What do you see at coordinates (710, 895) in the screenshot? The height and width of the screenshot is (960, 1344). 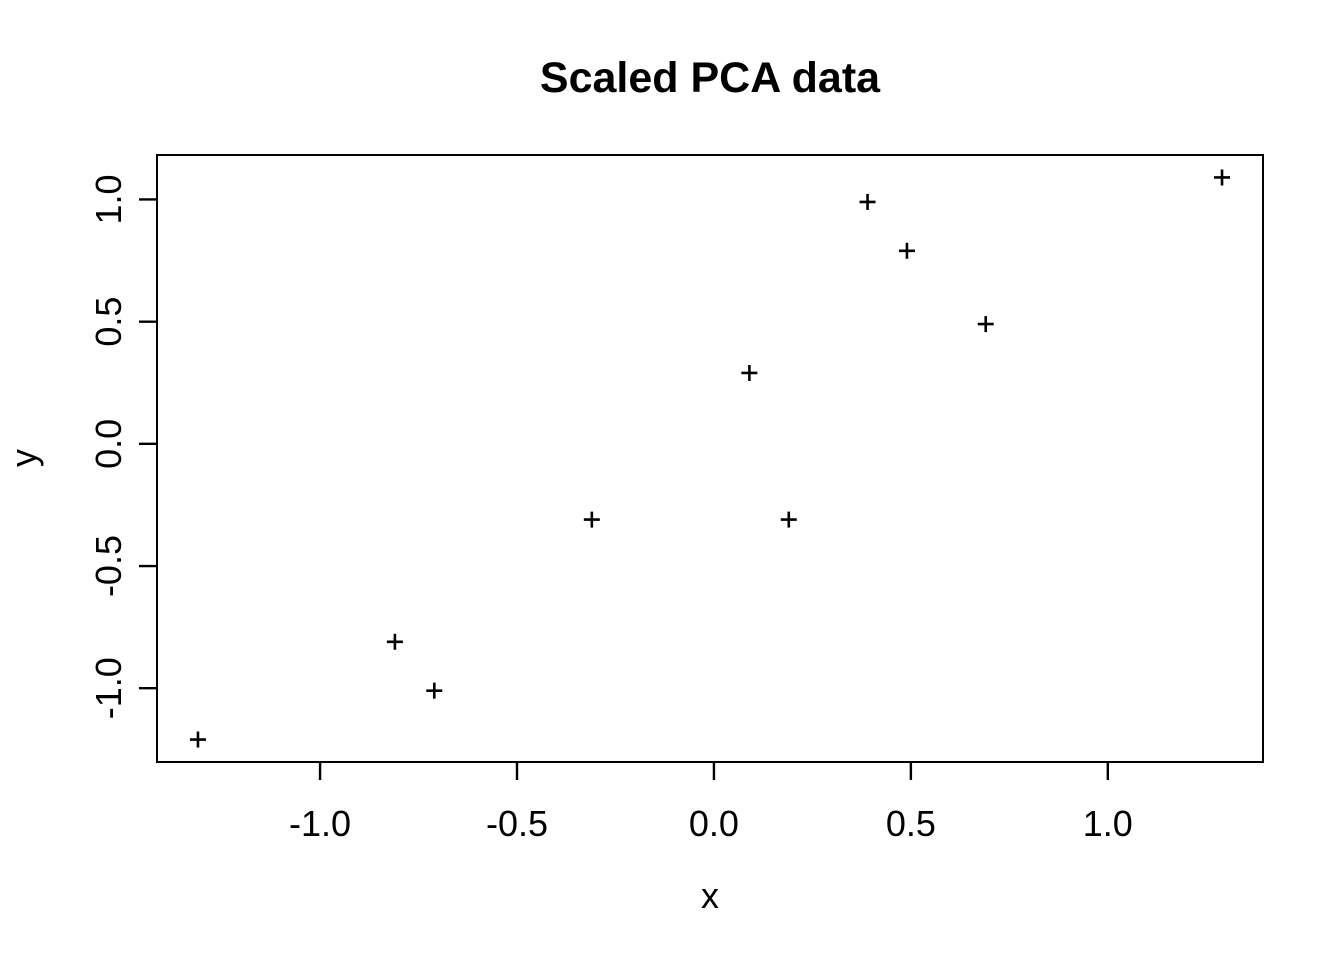 I see `x-axis-label: x` at bounding box center [710, 895].